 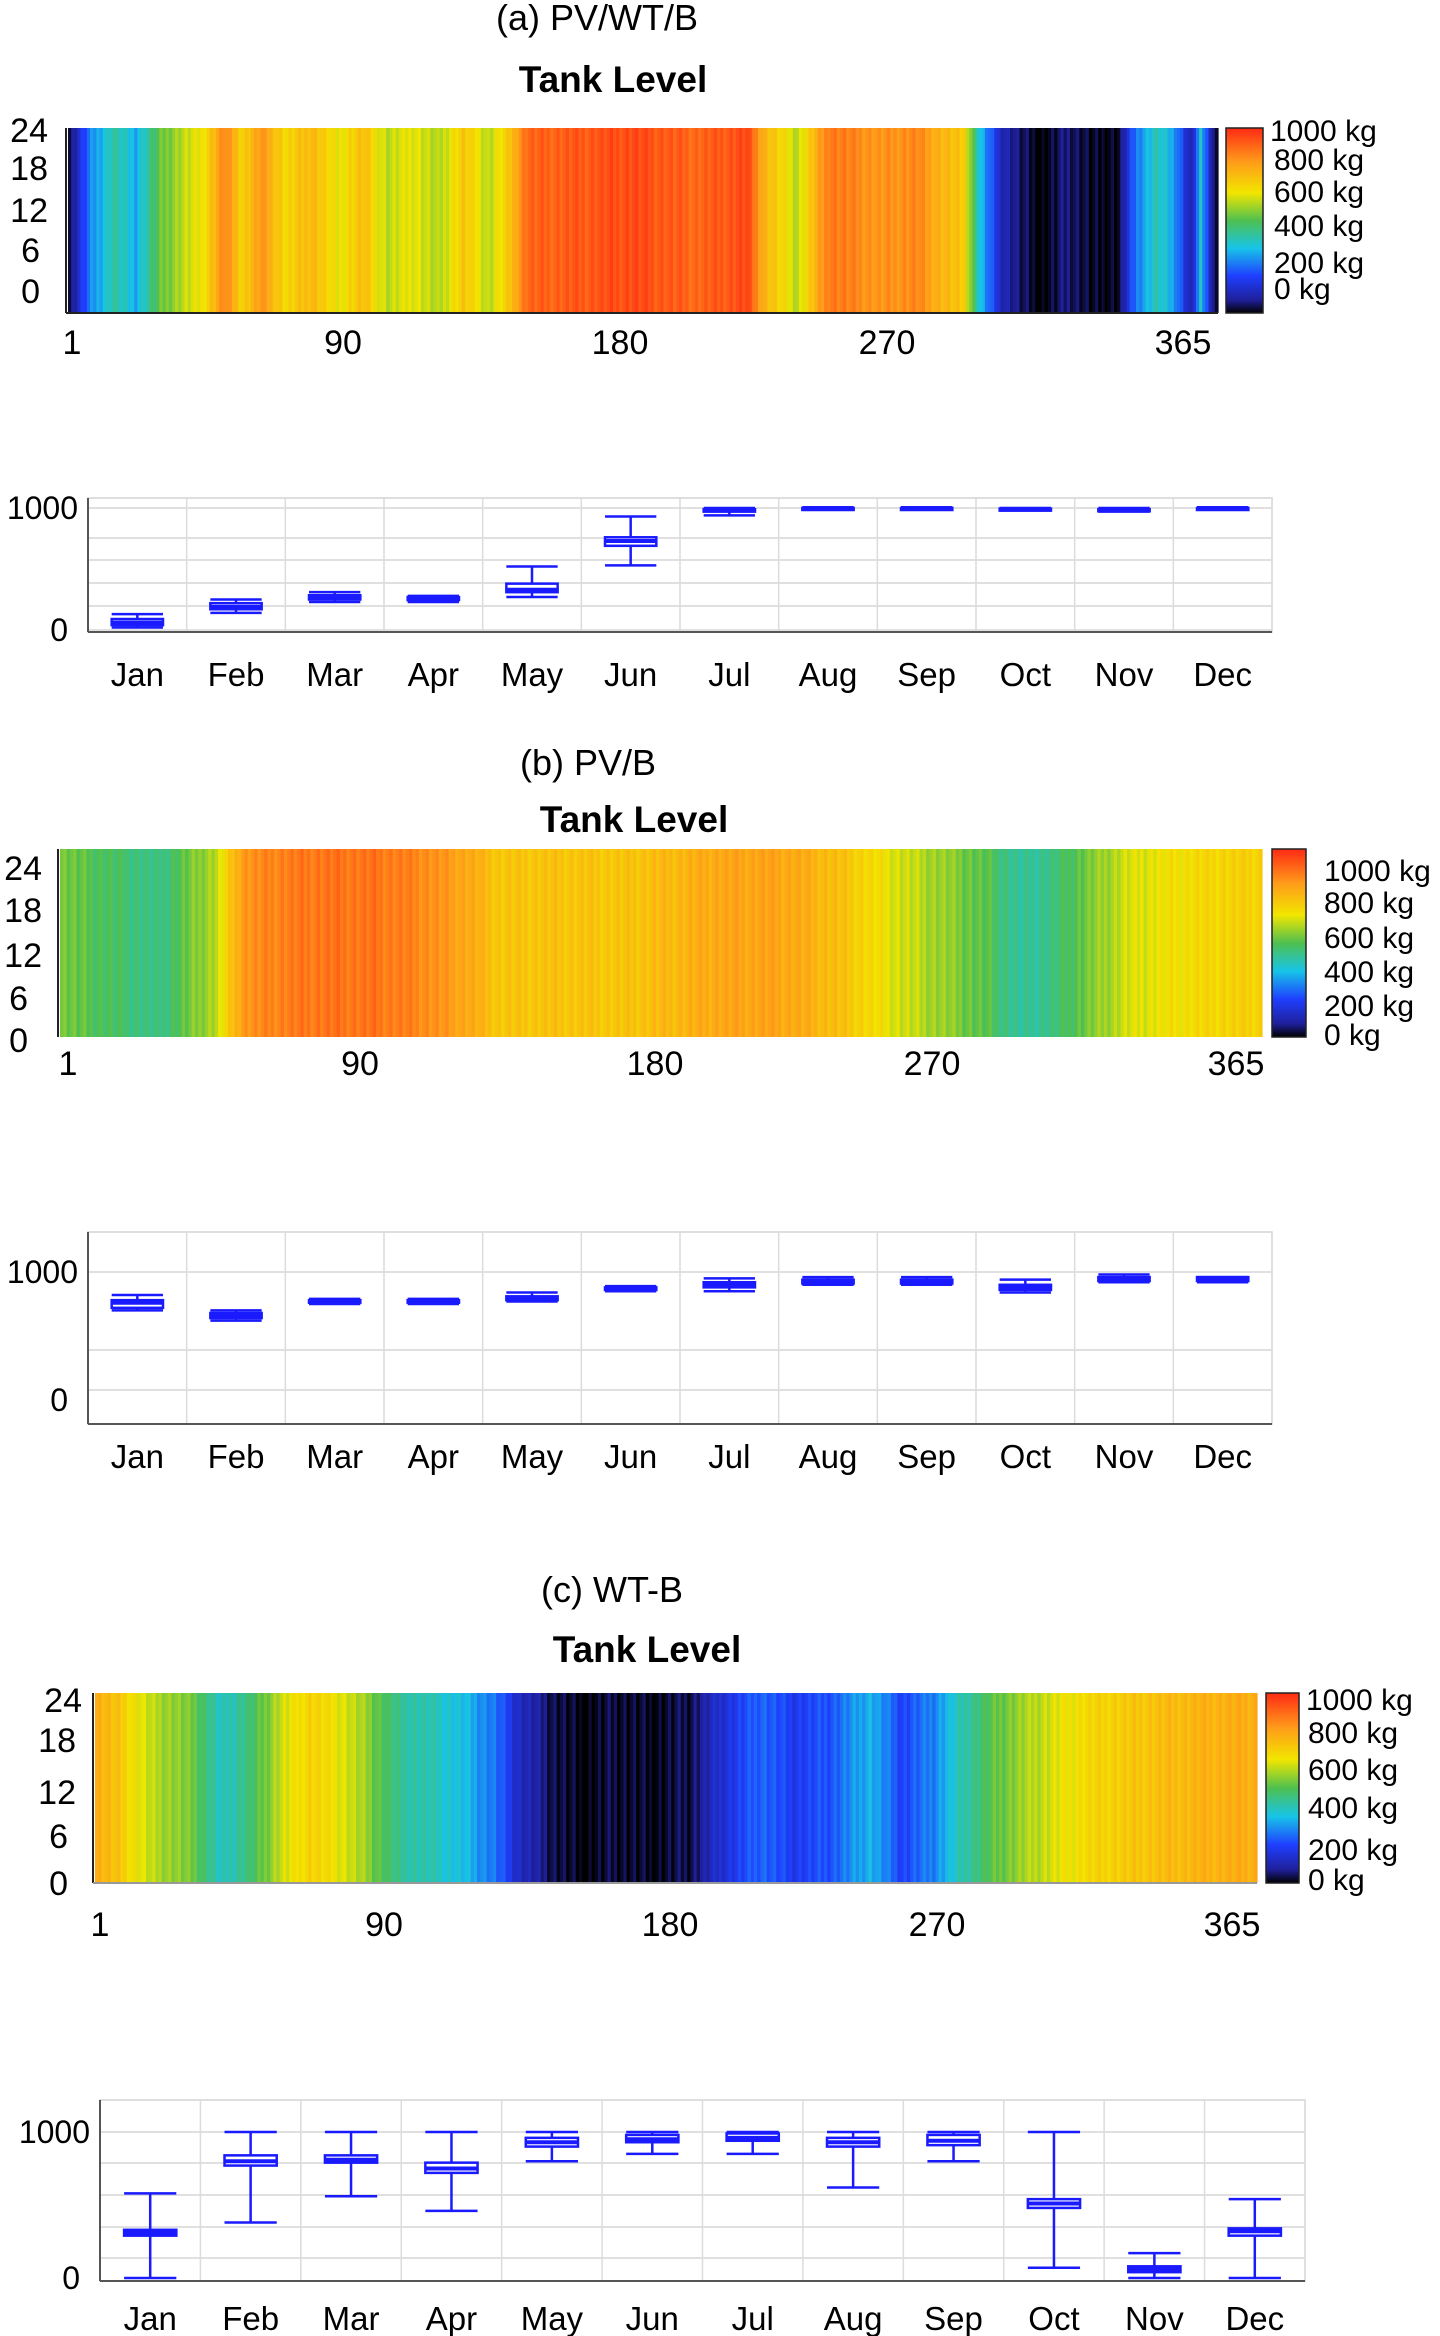 What do you see at coordinates (60, 1792) in the screenshot?
I see `heatmap-c-y-ticks: 0 6 12 18 24` at bounding box center [60, 1792].